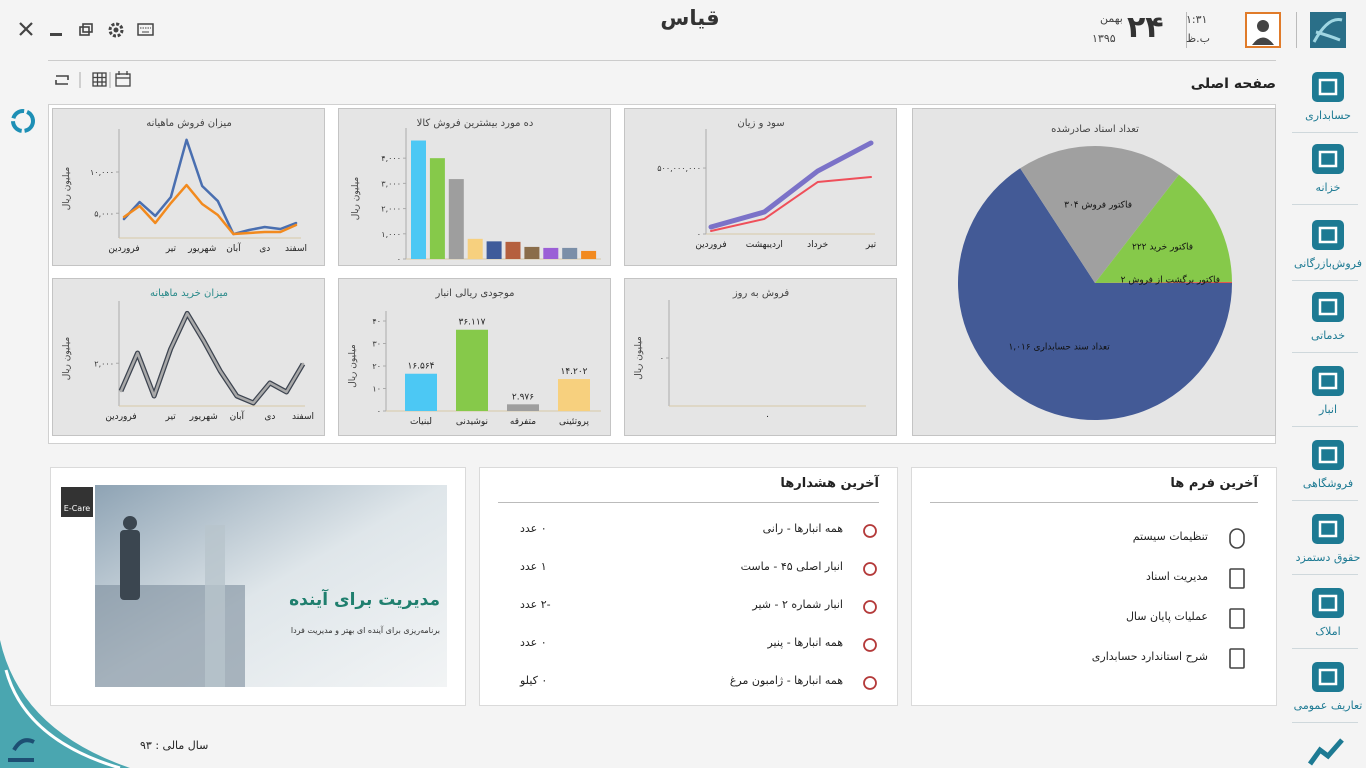 This screenshot has width=1366, height=768. Describe the element at coordinates (376, 344) in the screenshot. I see `y-tick-label: ۳۰` at that location.